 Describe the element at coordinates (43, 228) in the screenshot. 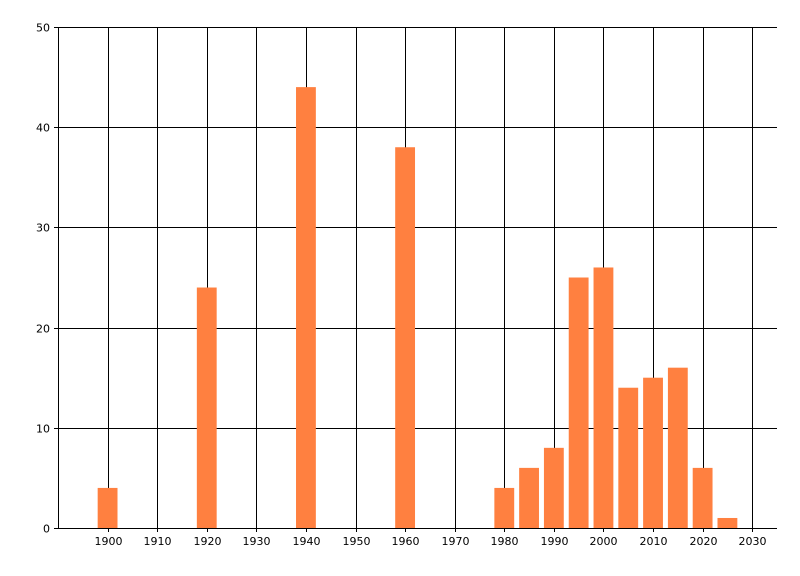

I see `y-tick-label: 30` at that location.